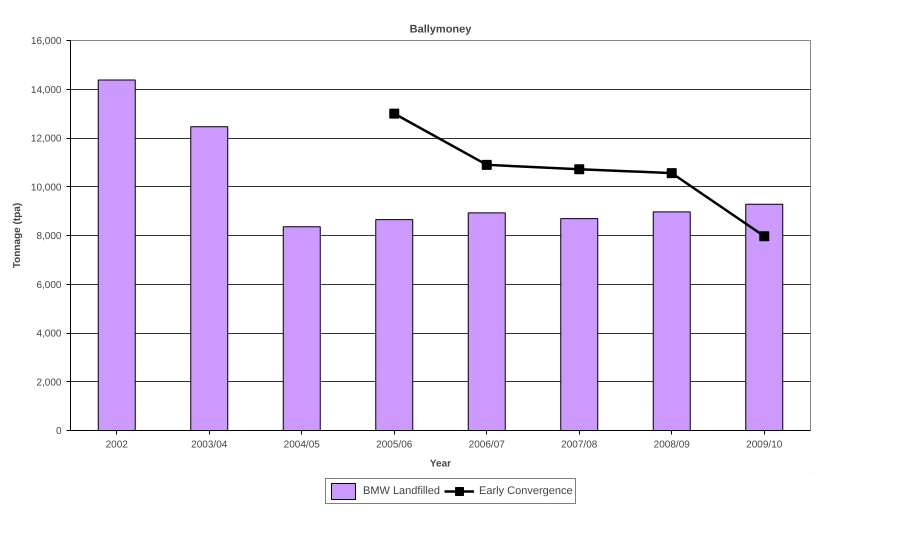  I want to click on legend-label: BMW Landfilled, so click(401, 491).